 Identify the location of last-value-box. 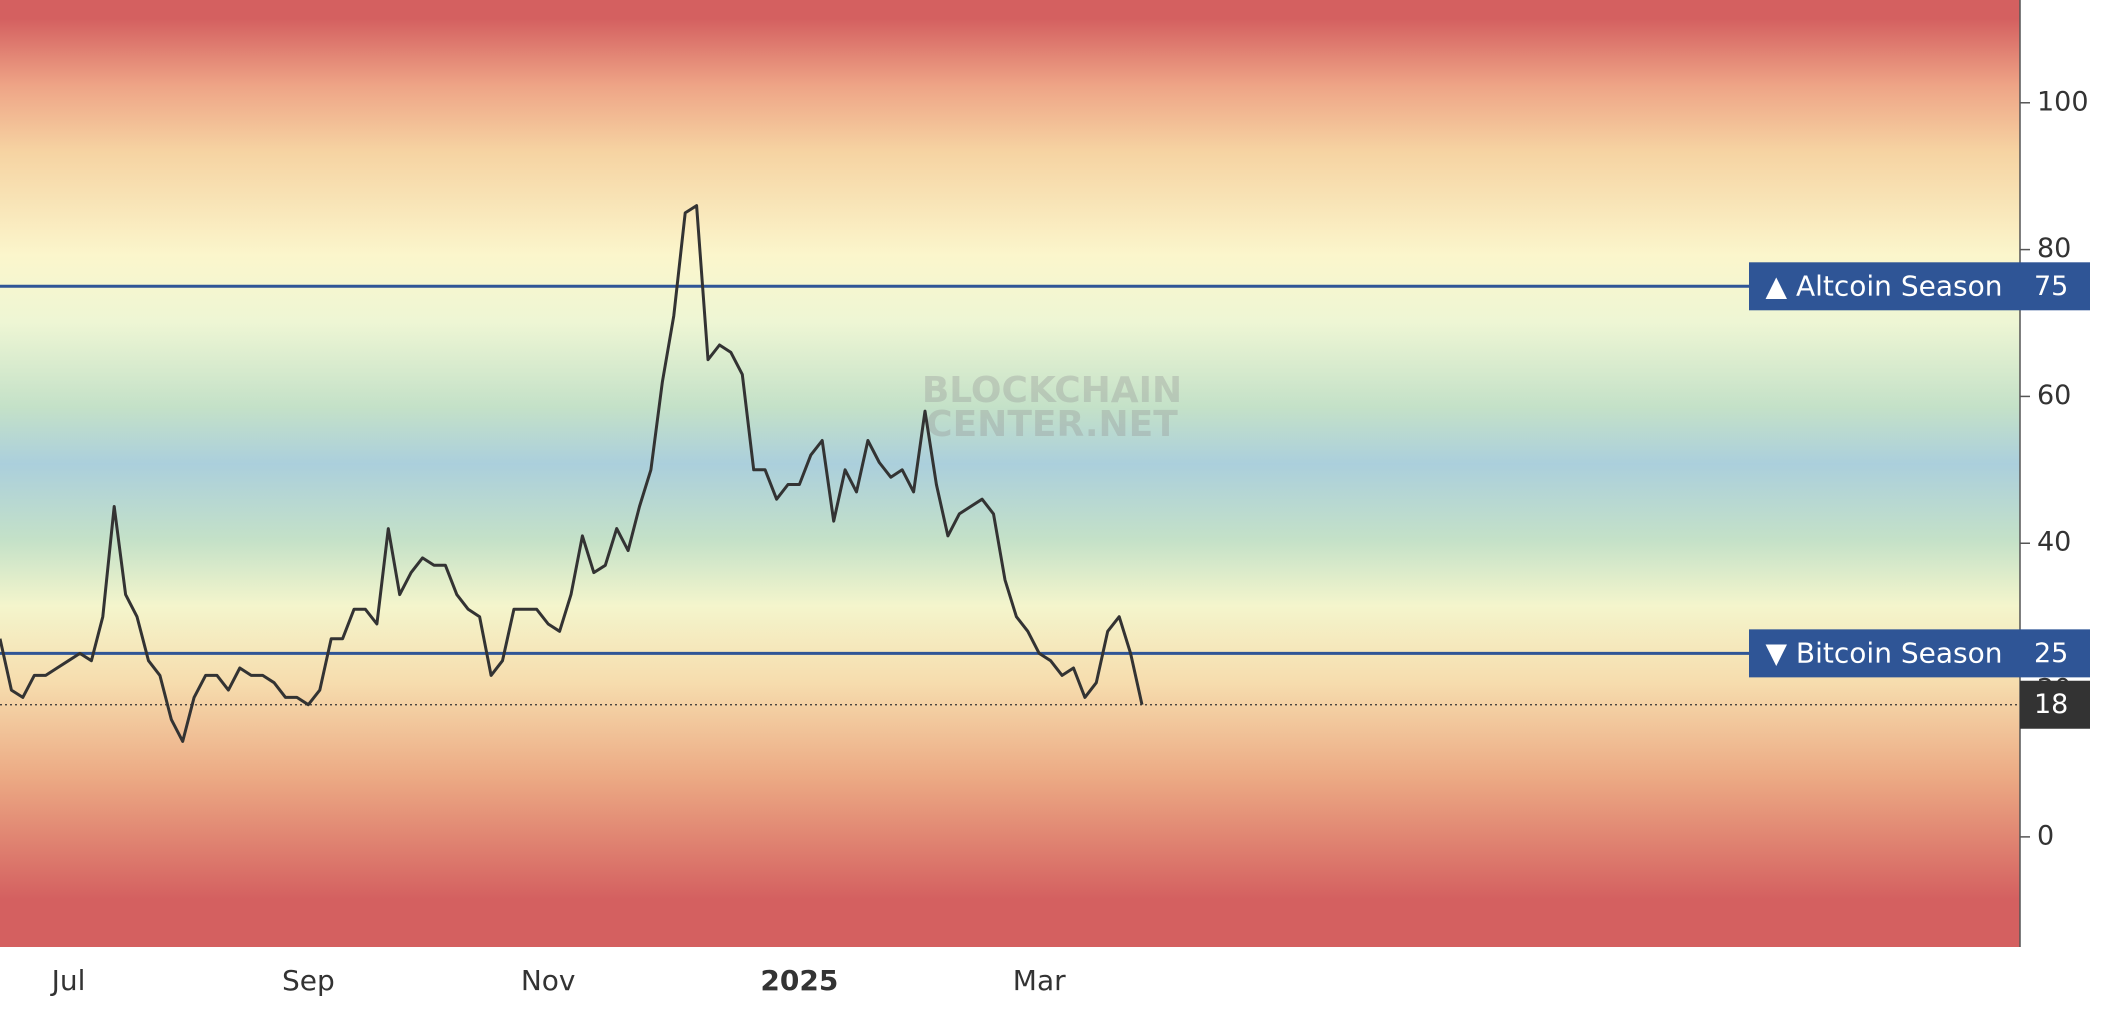
(2055, 704).